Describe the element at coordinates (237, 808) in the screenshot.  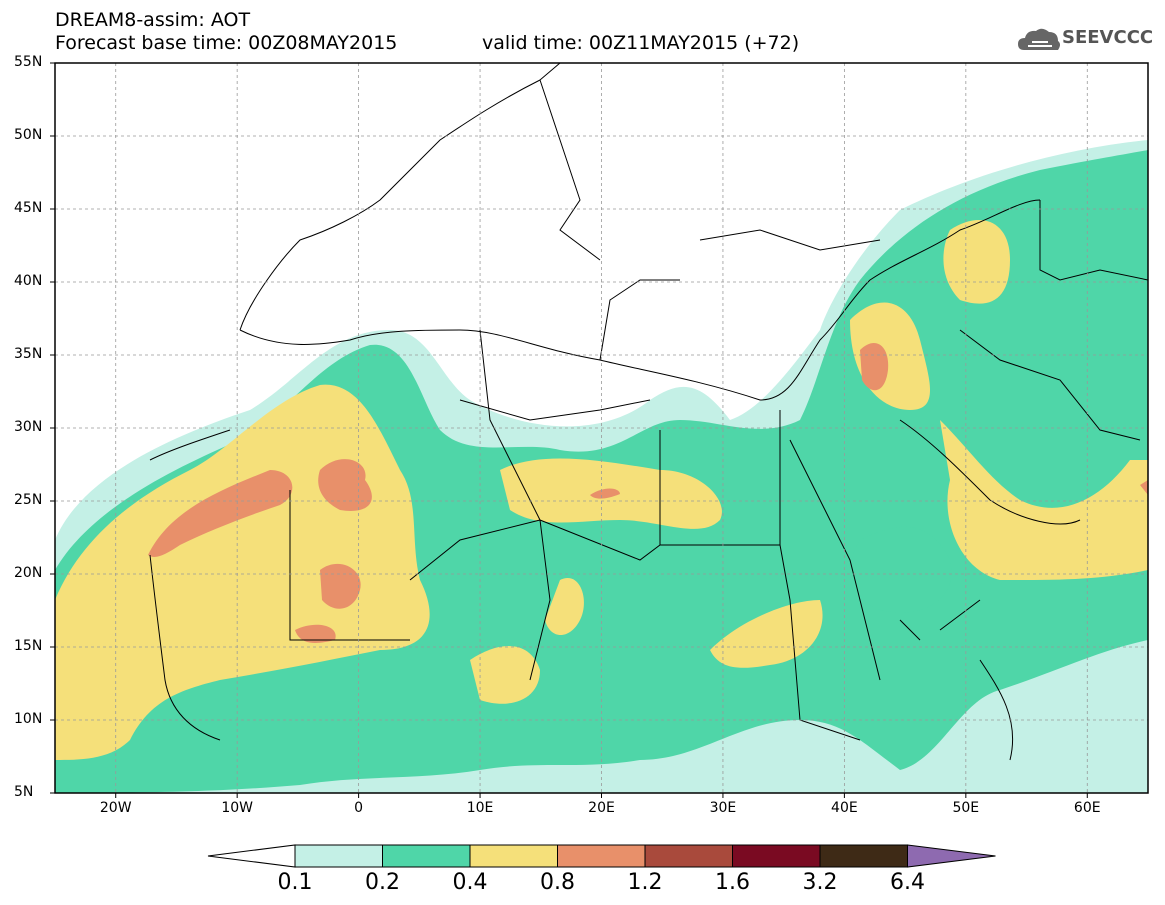
I see `lon-label: 10W` at that location.